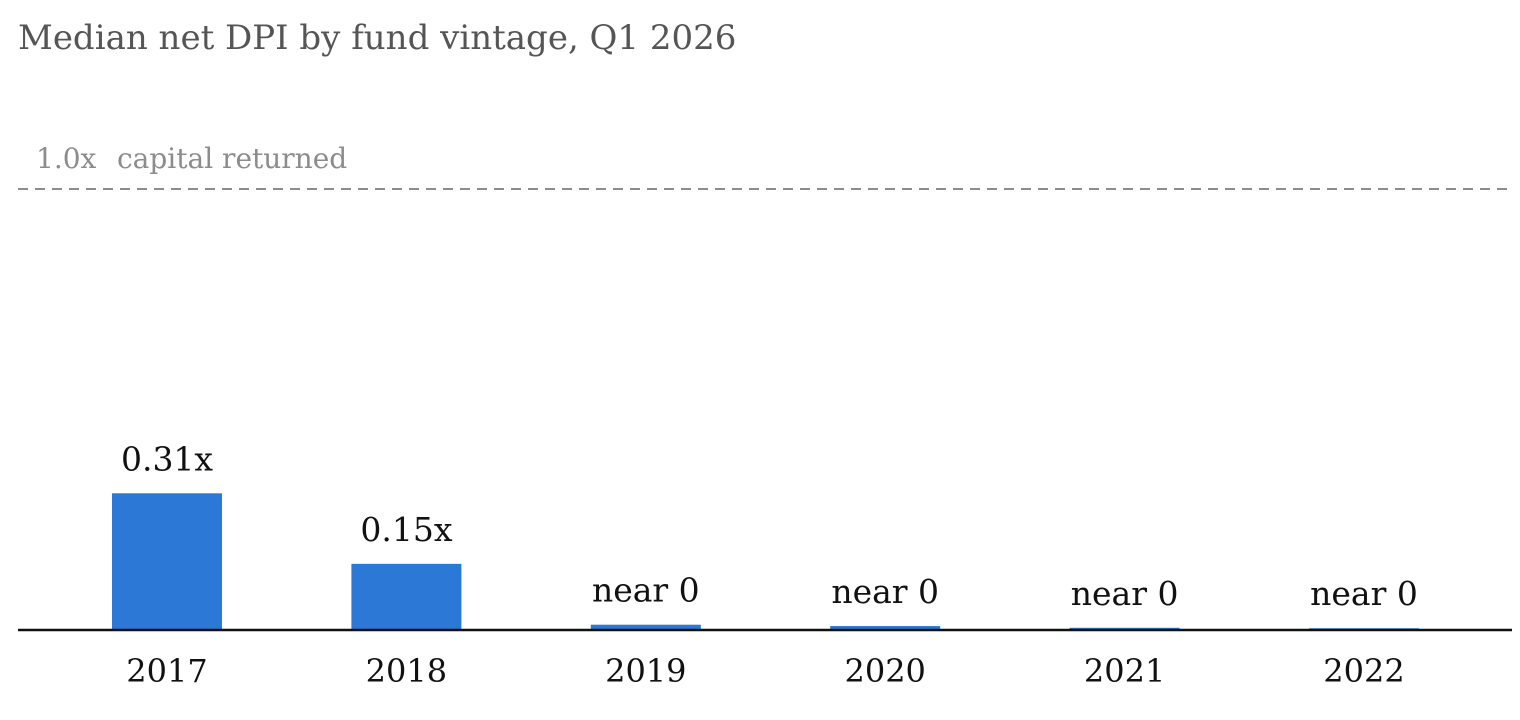 The width and height of the screenshot is (1520, 720). What do you see at coordinates (1363, 671) in the screenshot?
I see `x-tick-label-2022: 2022` at bounding box center [1363, 671].